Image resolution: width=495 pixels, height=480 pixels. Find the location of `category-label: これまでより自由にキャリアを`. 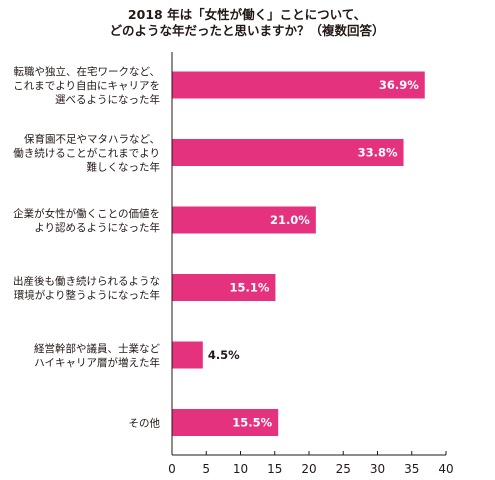

category-label: これまでより自由にキャリアを is located at coordinates (86, 85).